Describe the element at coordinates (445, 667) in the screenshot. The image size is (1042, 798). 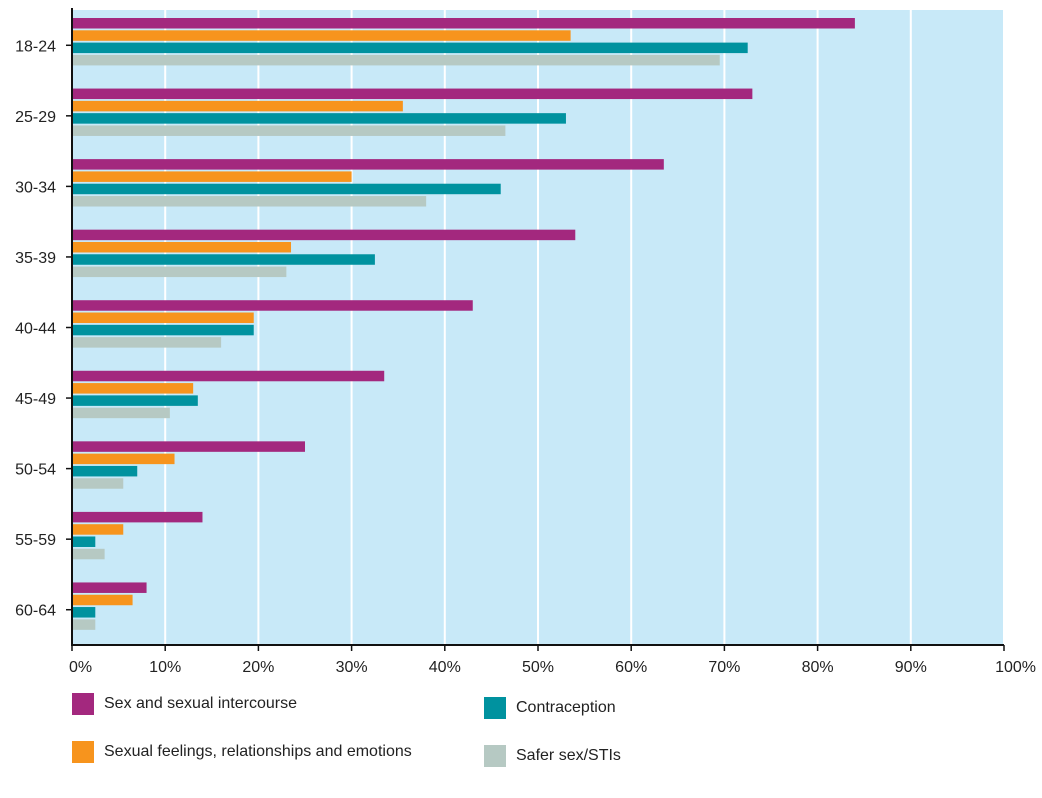
I see `x-tick-label: 40%` at that location.